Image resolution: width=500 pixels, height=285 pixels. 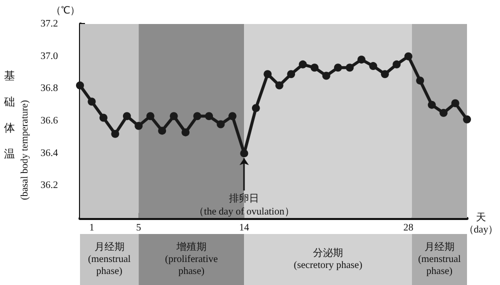 I want to click on x-tick-label: 5, so click(x=139, y=228).